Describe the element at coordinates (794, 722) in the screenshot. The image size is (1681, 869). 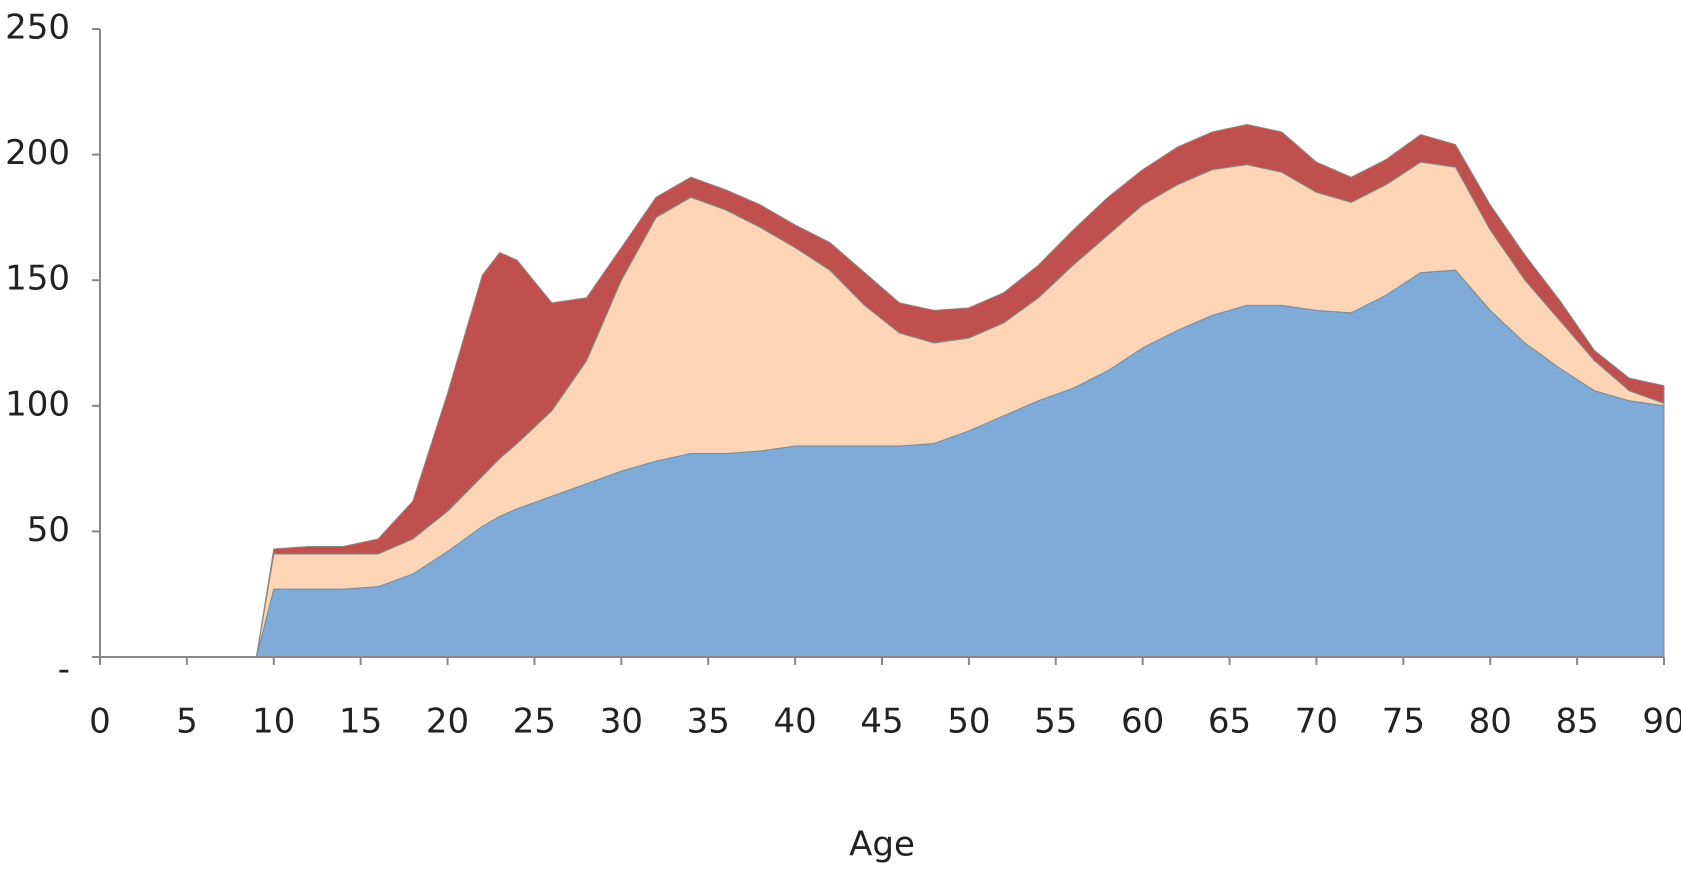
I see `x-tick-label: 40` at that location.